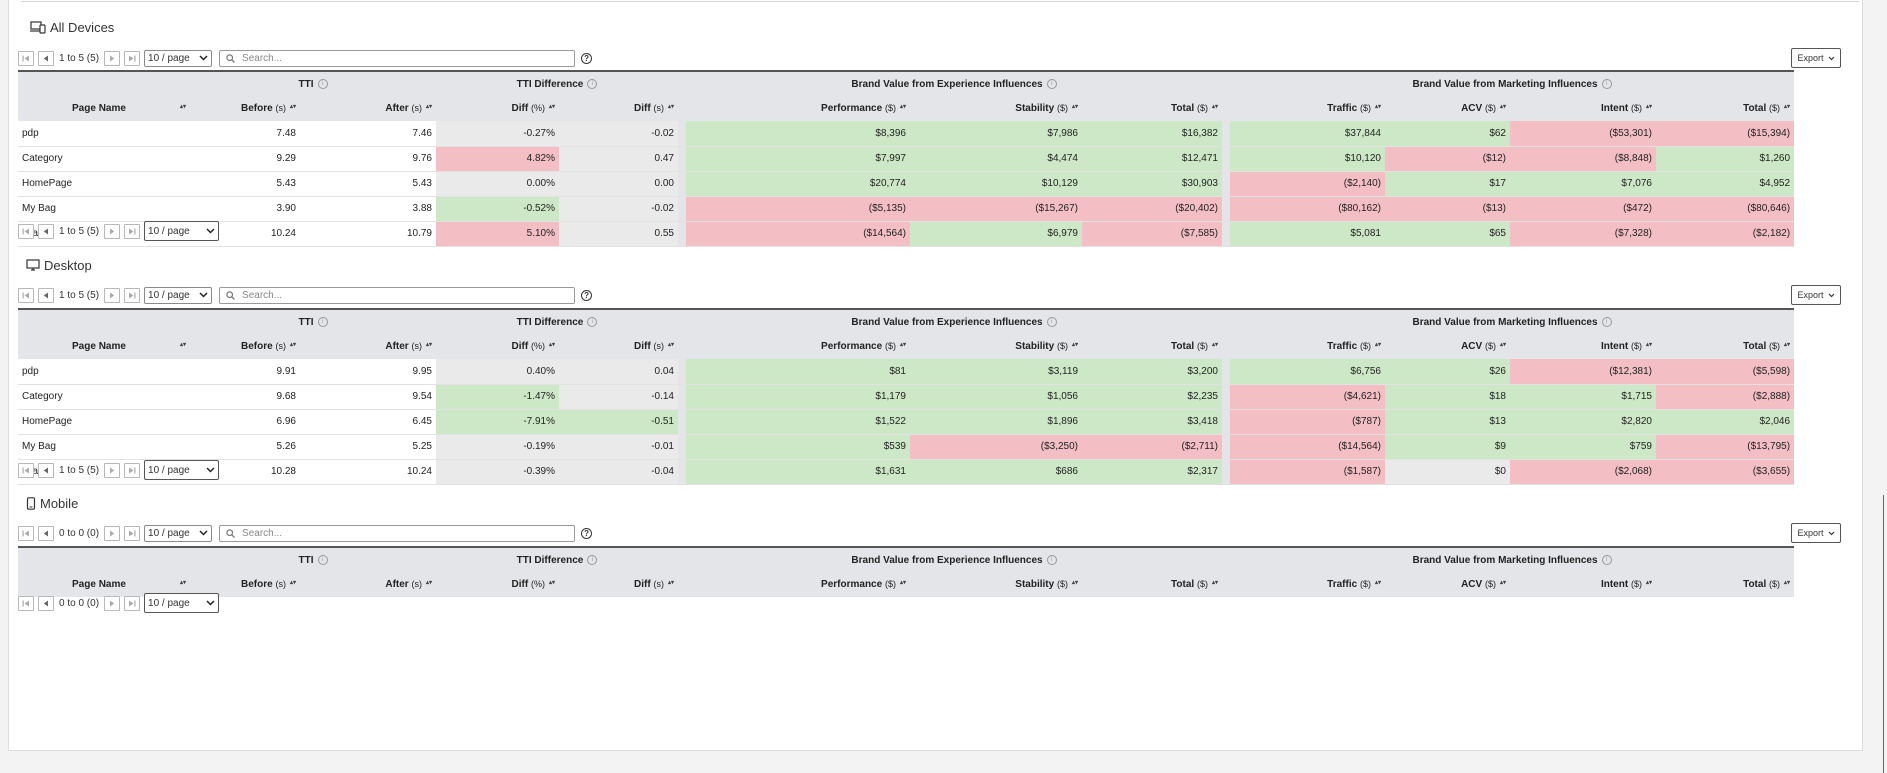 The height and width of the screenshot is (773, 1887). I want to click on column-header-acv: ACV ($) ▴▾, so click(1483, 584).